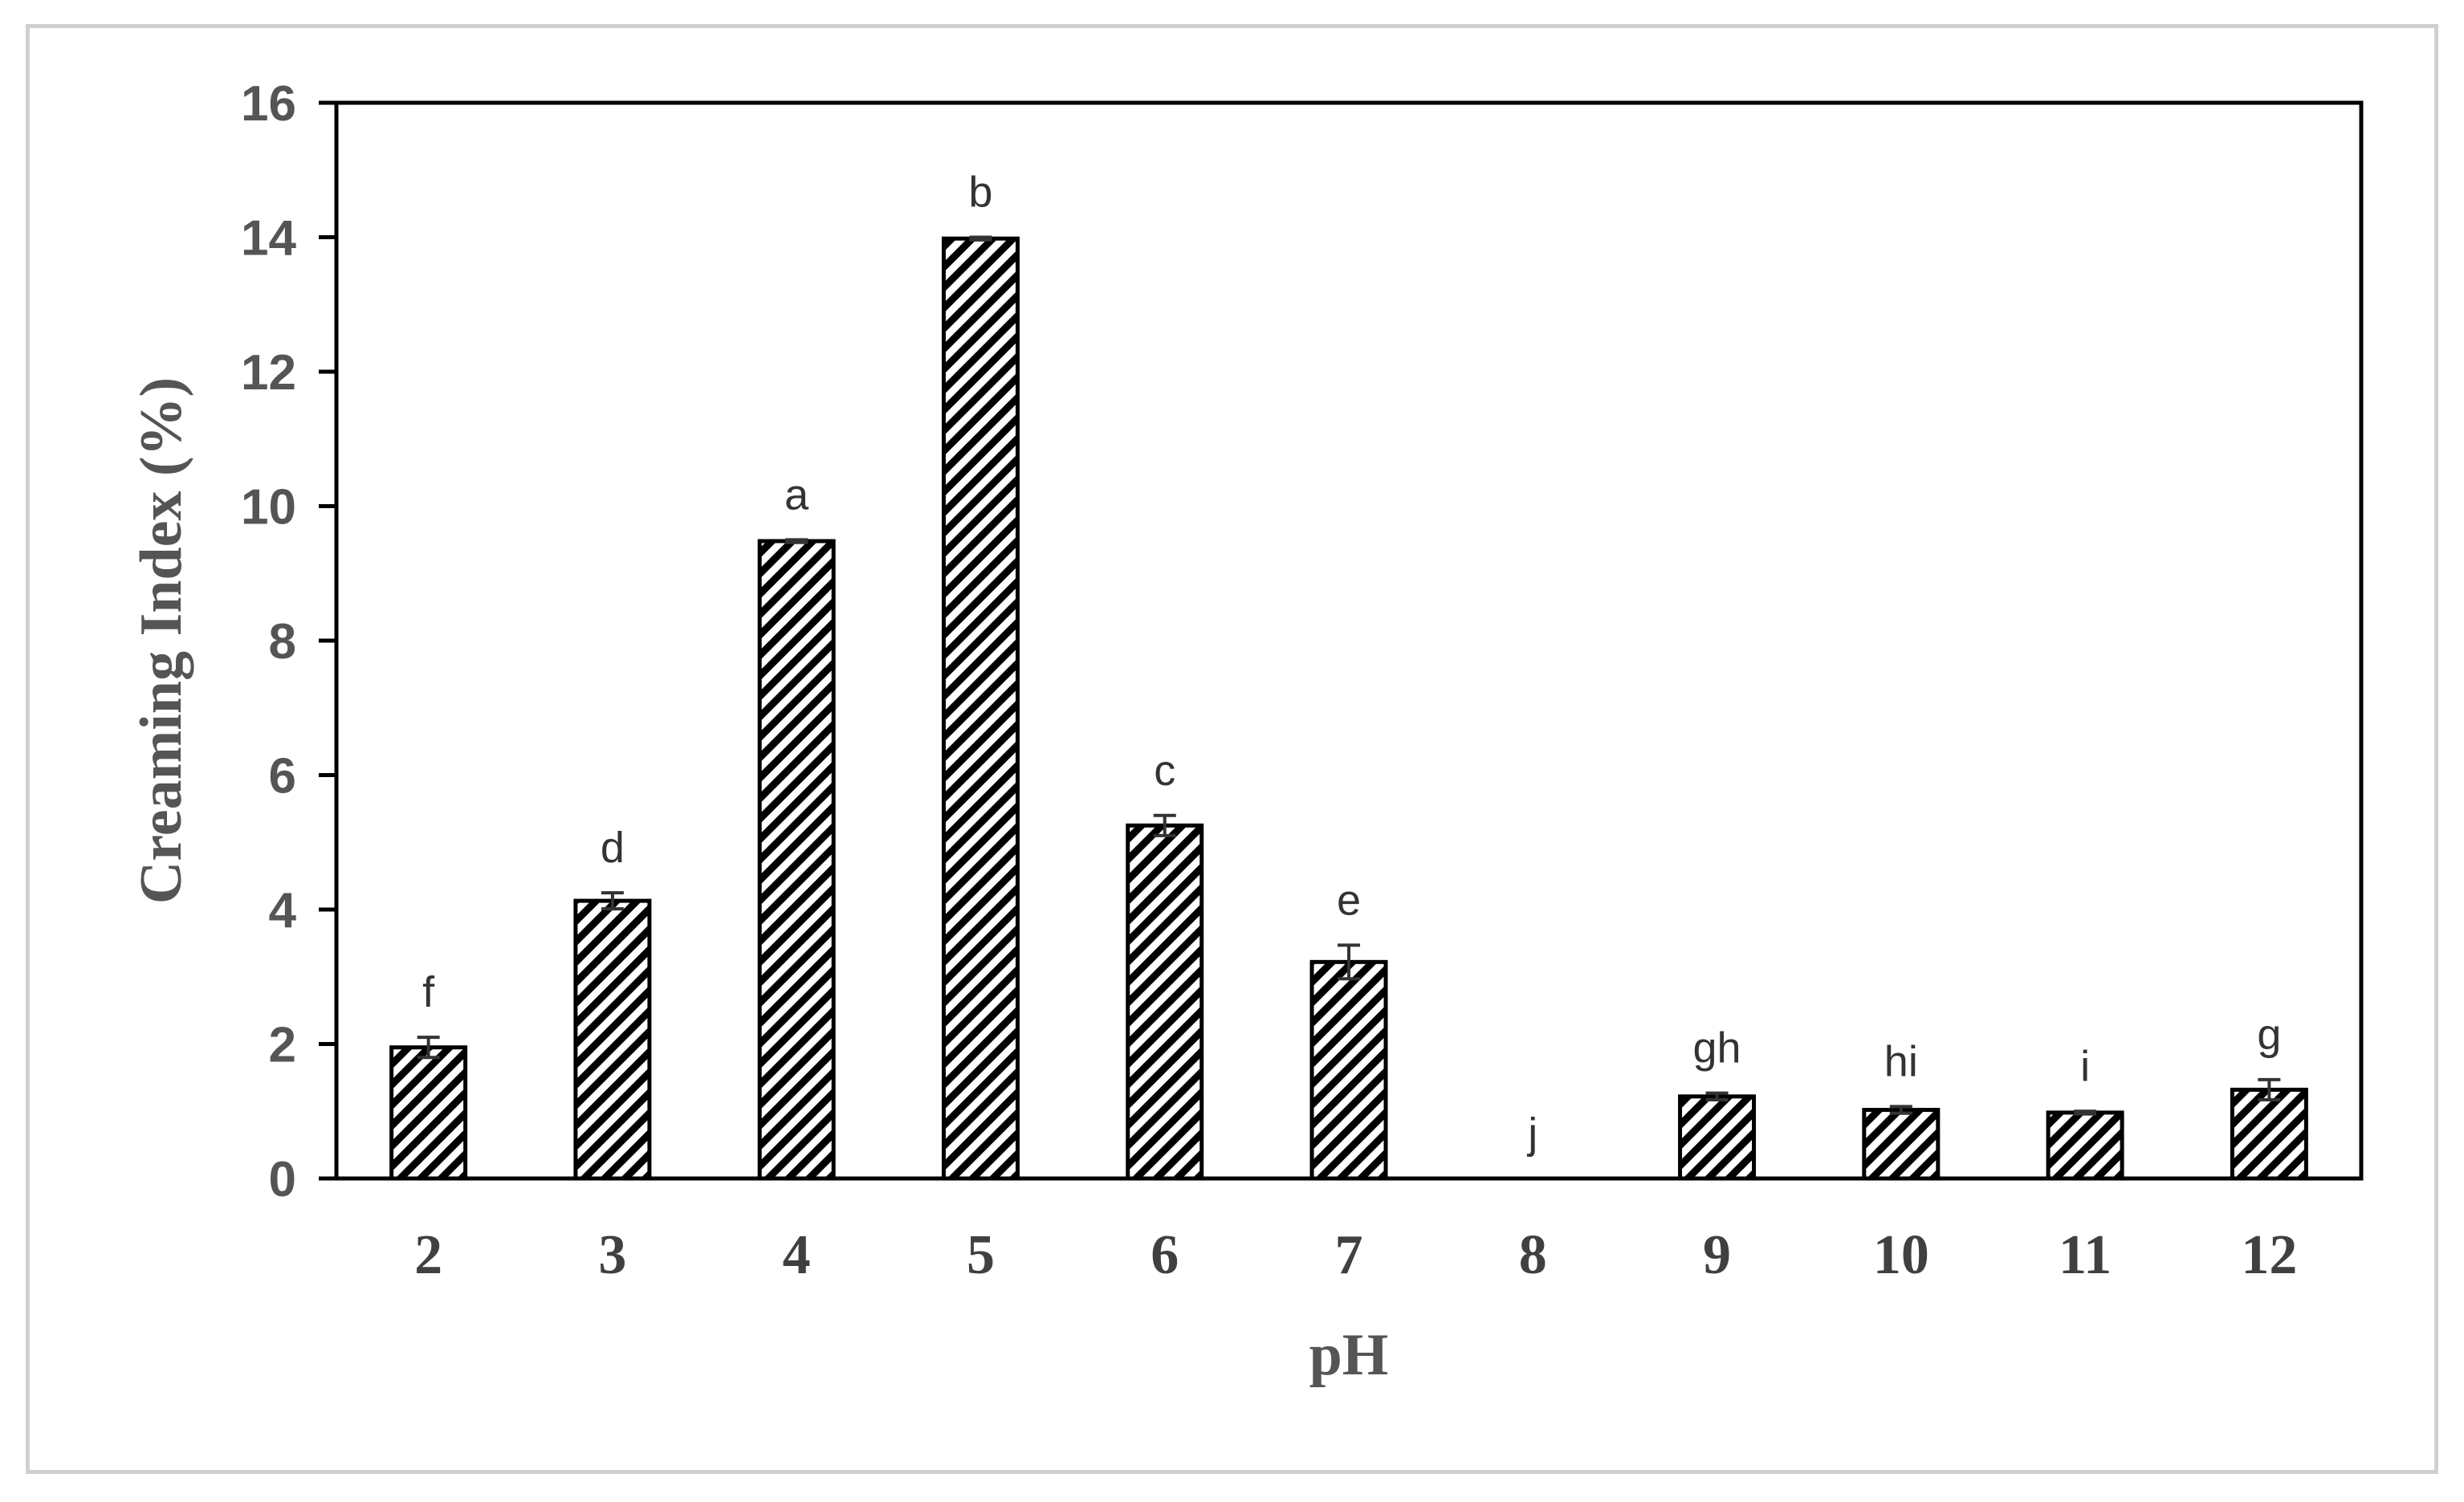 The image size is (2464, 1502). What do you see at coordinates (2269, 1035) in the screenshot?
I see `significance-letter: g` at bounding box center [2269, 1035].